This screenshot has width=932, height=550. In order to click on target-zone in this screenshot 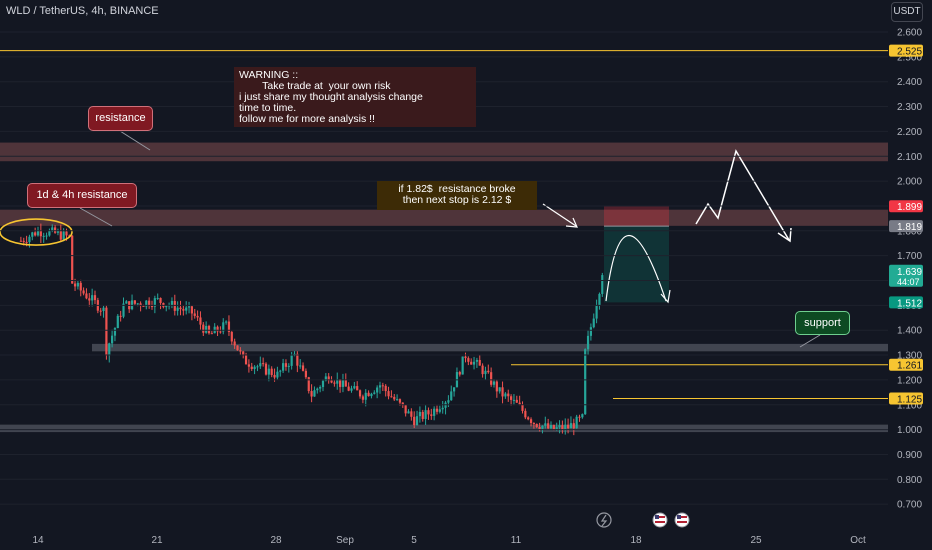, I will do `click(636, 264)`.